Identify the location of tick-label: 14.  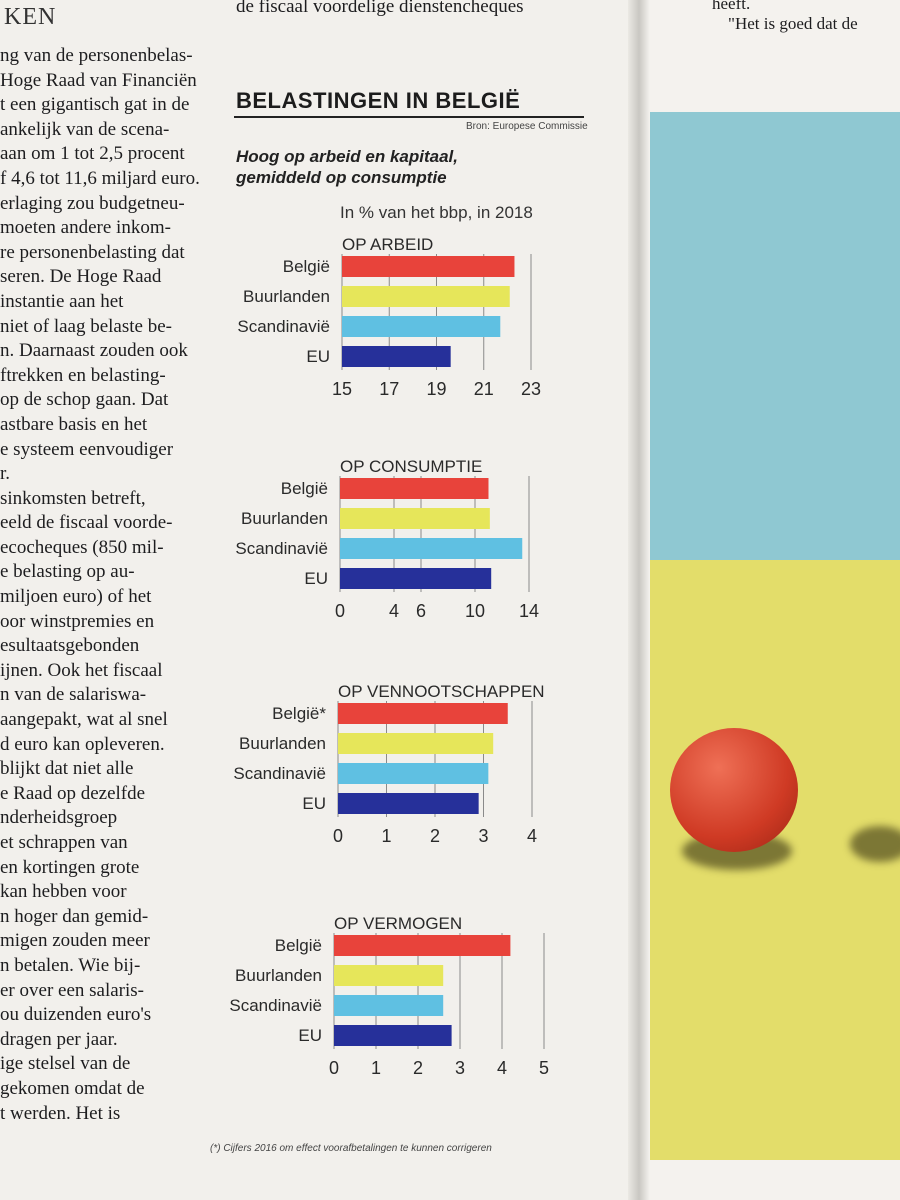
(529, 611).